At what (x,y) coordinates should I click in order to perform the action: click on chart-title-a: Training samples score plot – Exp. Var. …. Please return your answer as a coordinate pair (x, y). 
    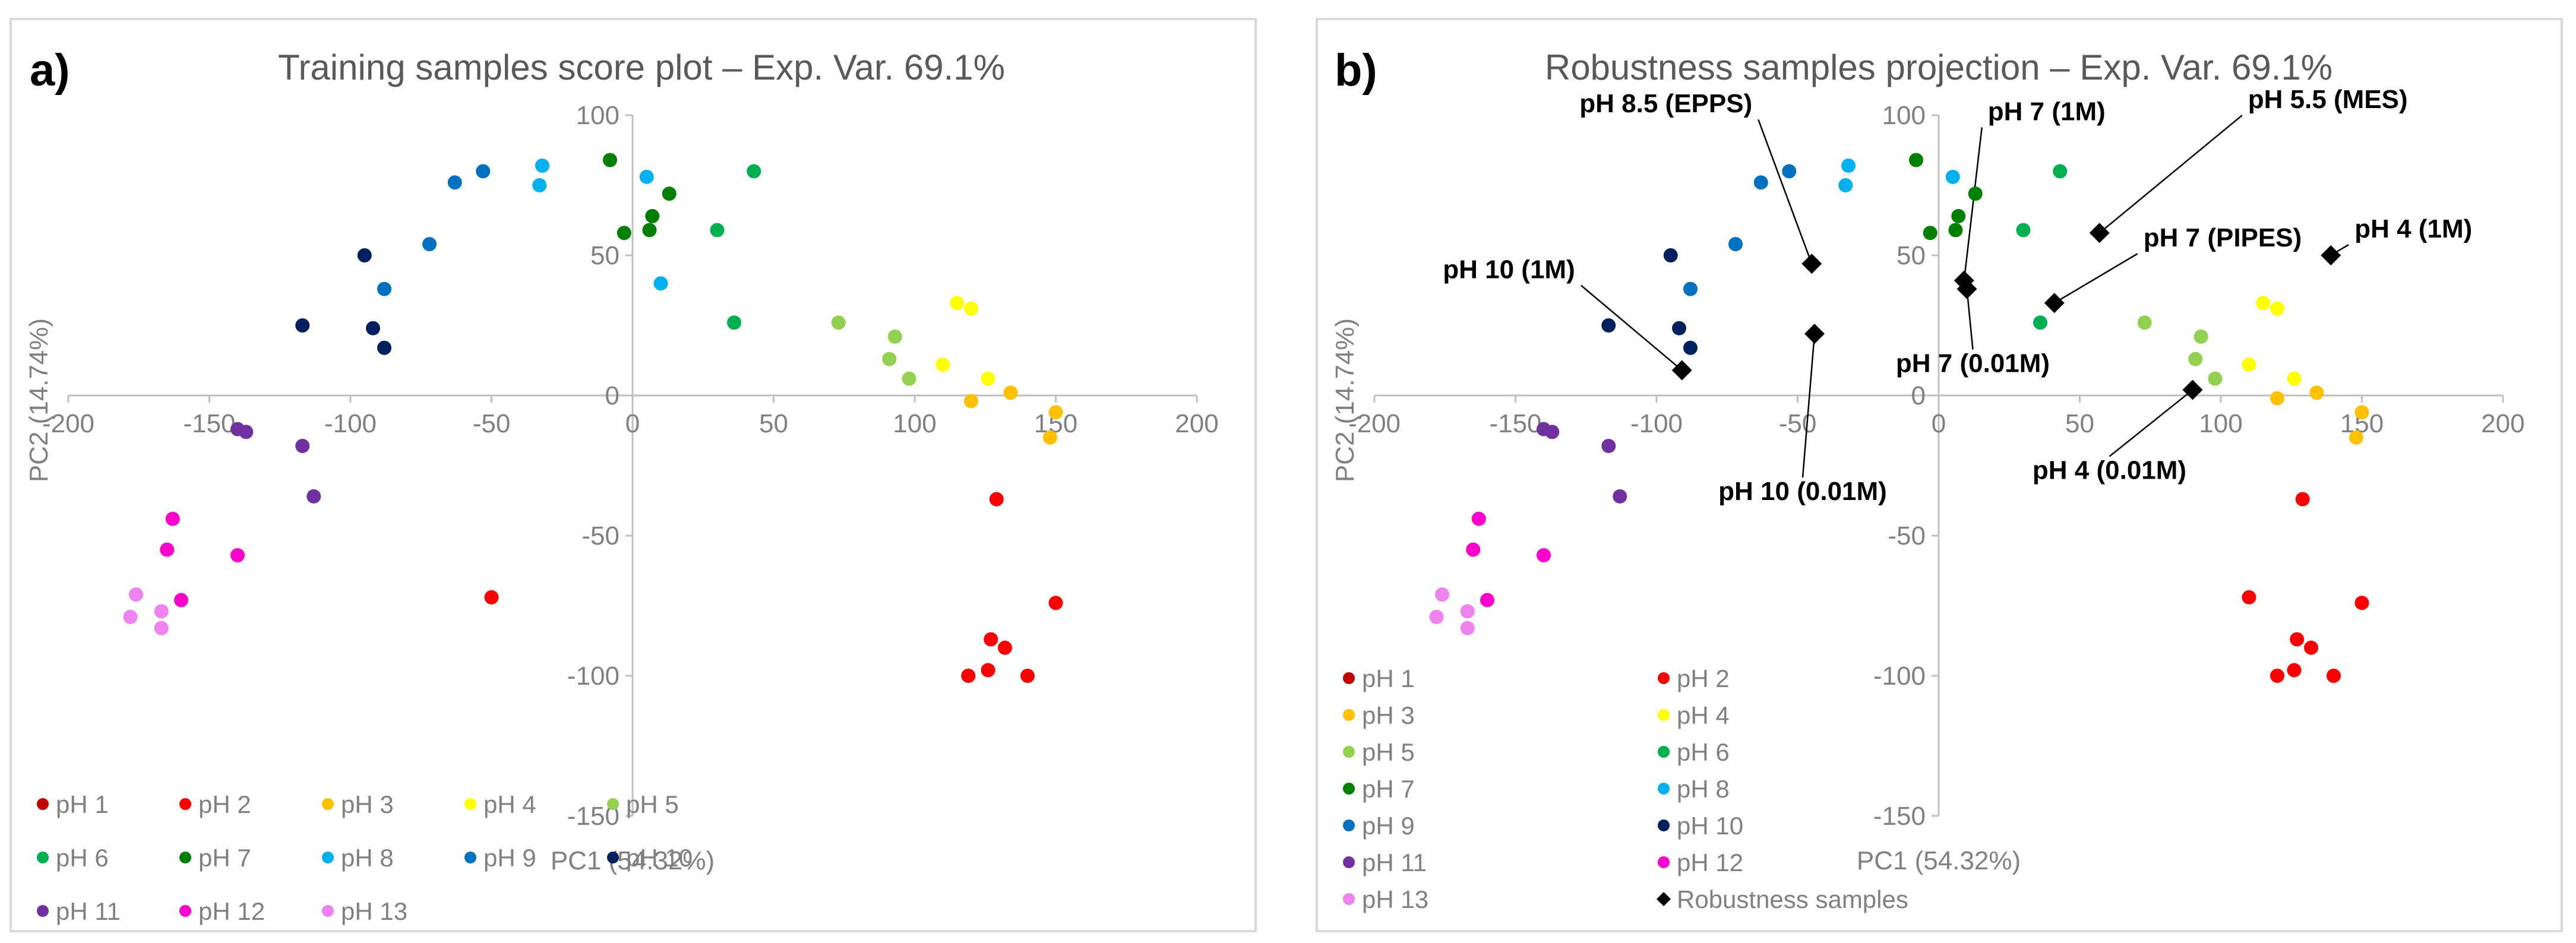
    Looking at the image, I should click on (641, 67).